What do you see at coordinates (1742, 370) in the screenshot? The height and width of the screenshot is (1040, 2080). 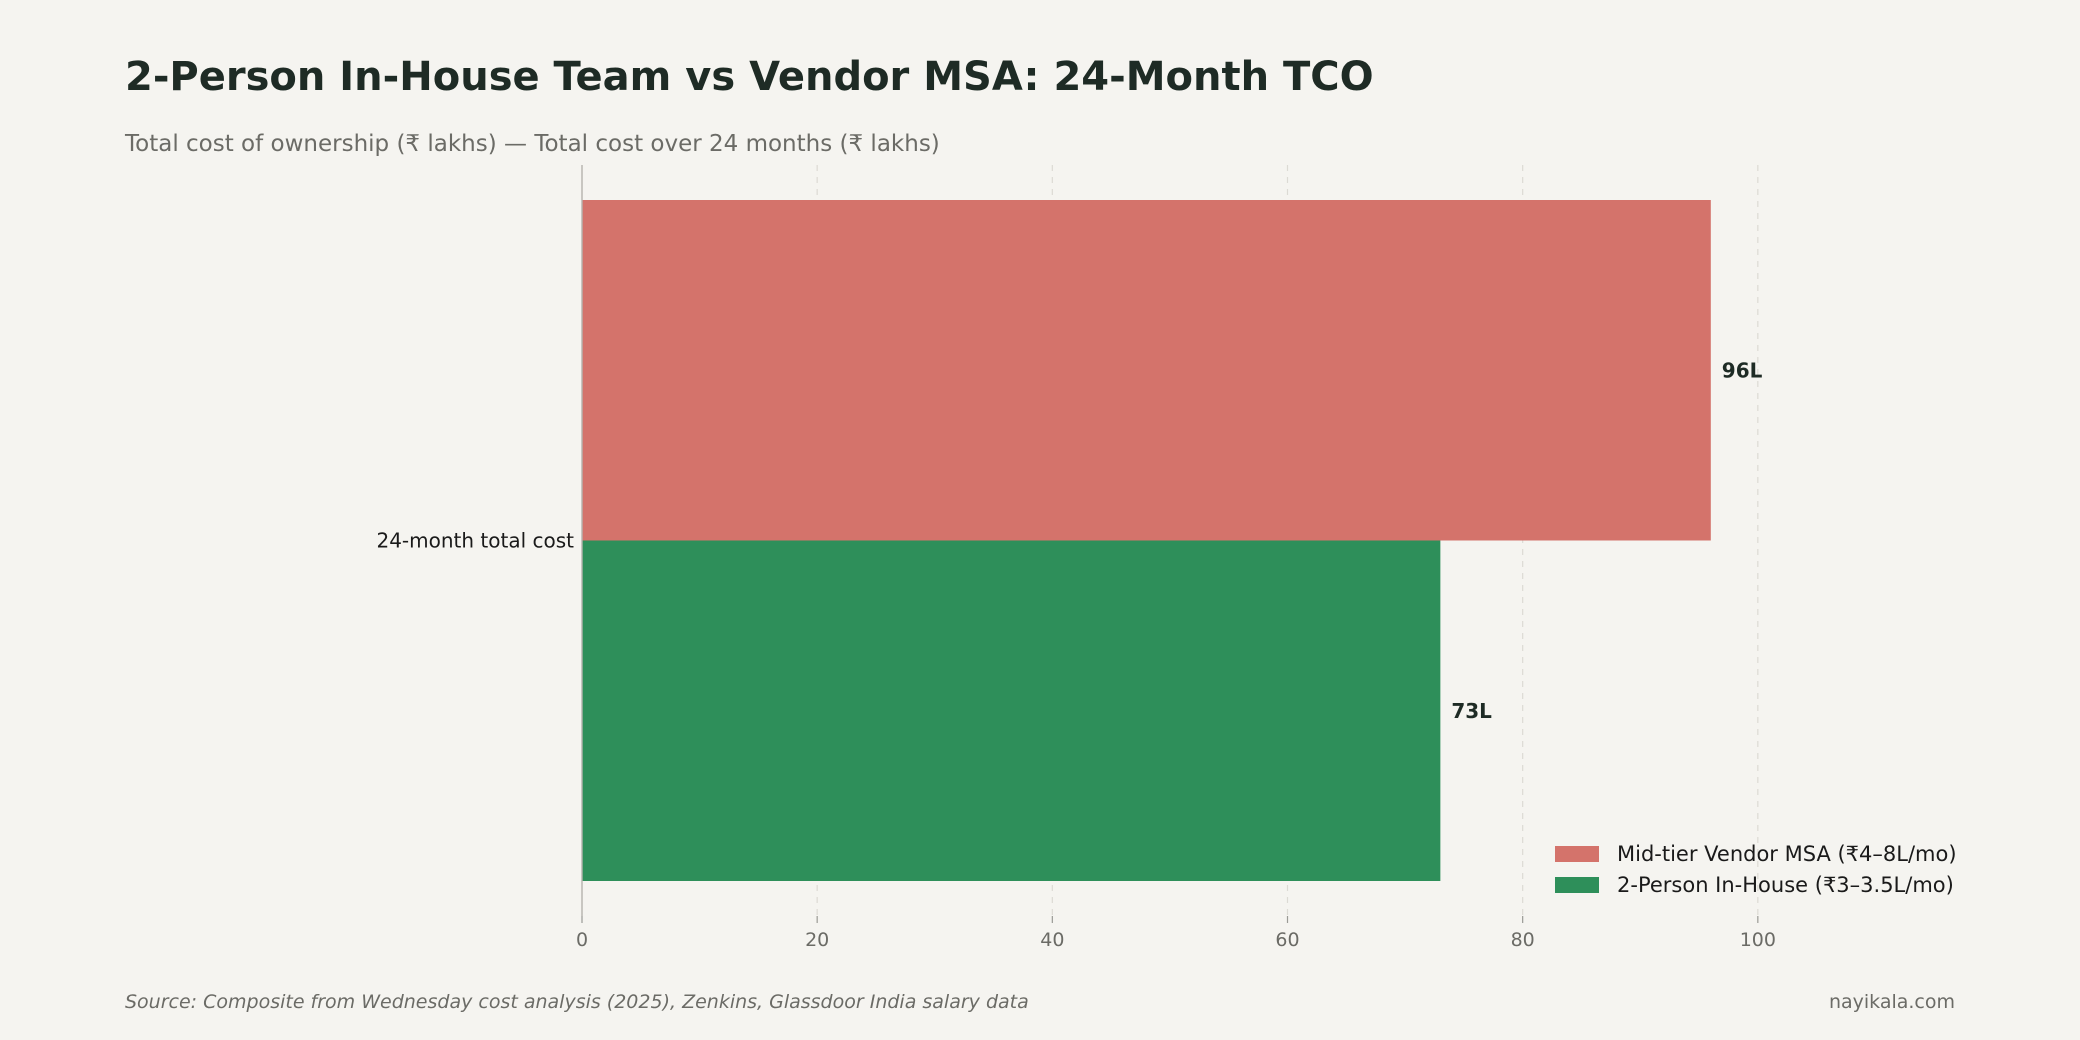 I see `data-label-series-0: 96L` at bounding box center [1742, 370].